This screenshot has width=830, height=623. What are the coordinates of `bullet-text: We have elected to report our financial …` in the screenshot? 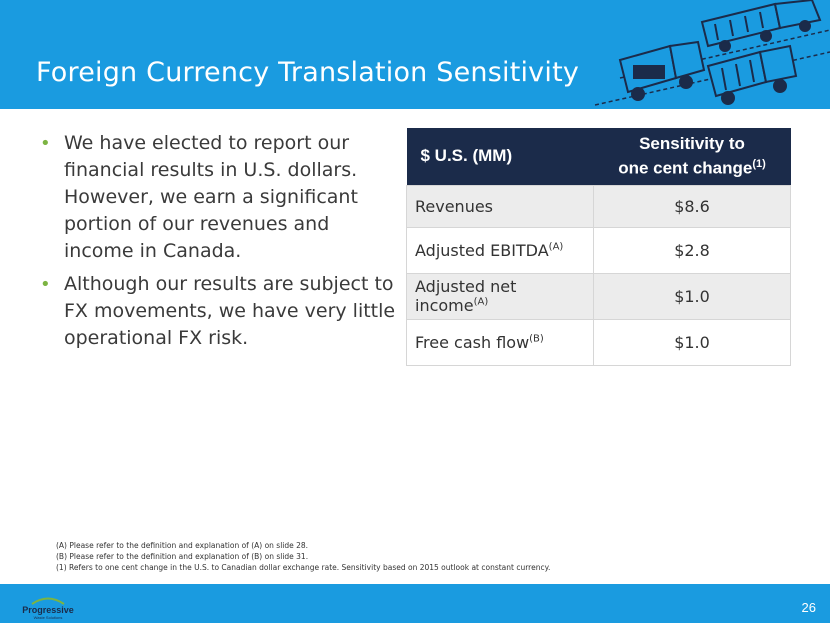 It's located at (211, 197).